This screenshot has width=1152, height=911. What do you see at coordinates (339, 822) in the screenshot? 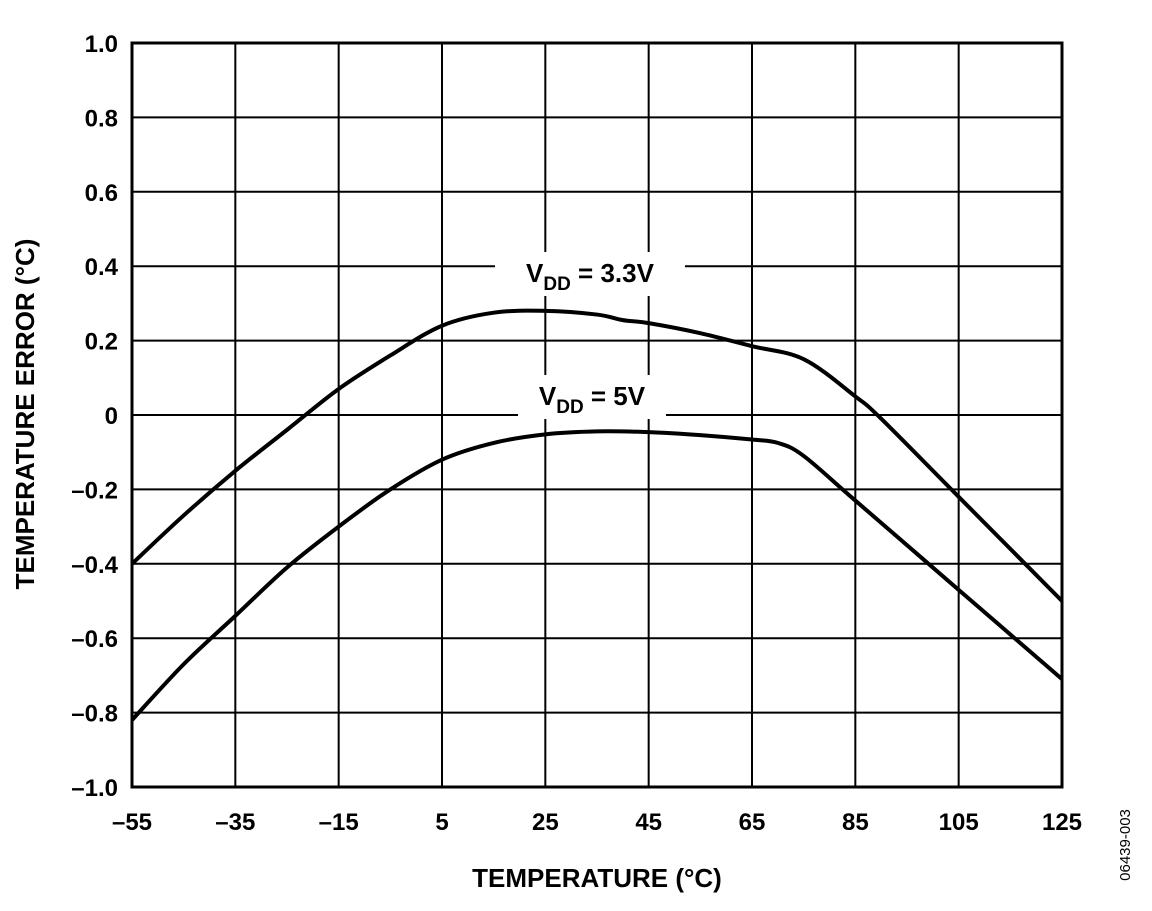
I see `x-tick-label: –15` at bounding box center [339, 822].